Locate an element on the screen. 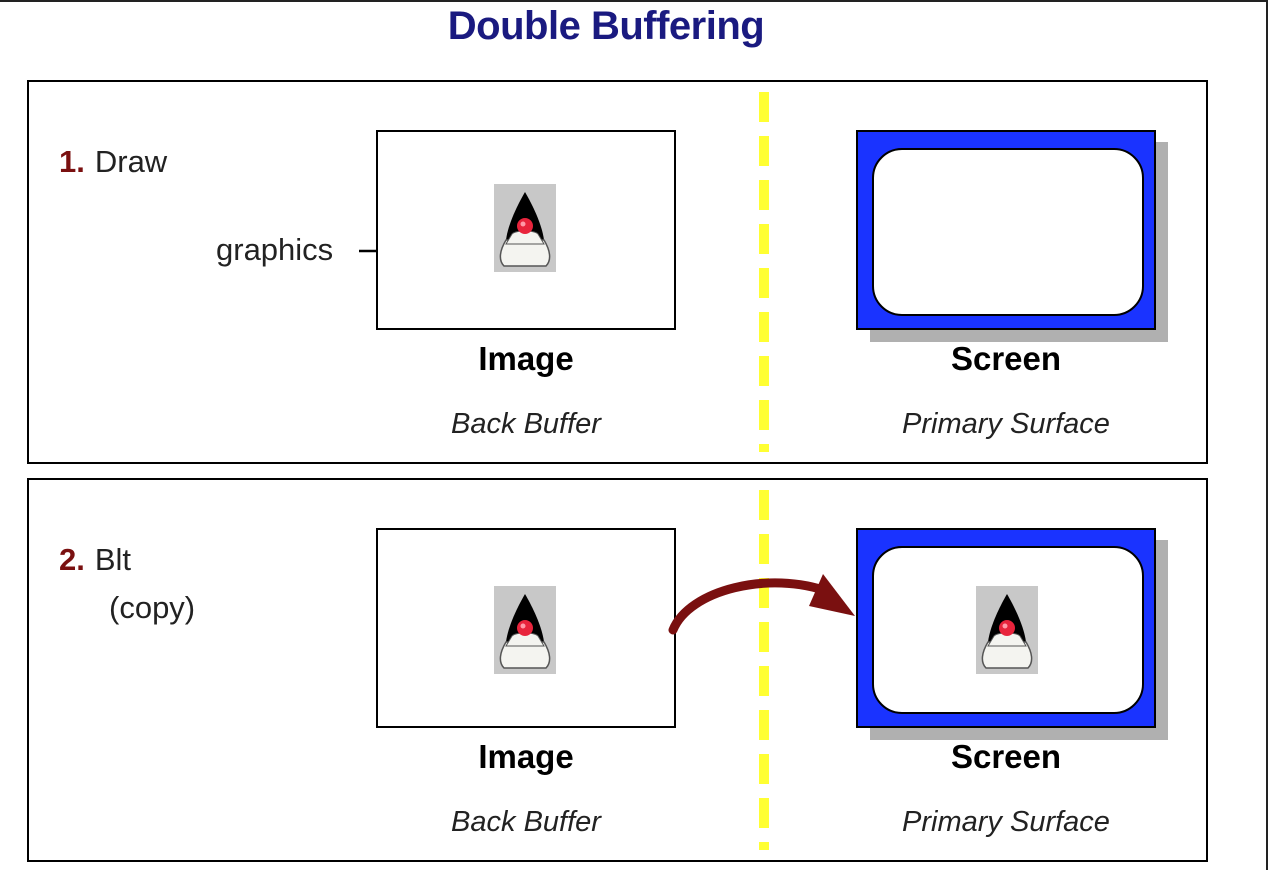 This screenshot has height=870, width=1268. step-label-line2: (copy) is located at coordinates (152, 607).